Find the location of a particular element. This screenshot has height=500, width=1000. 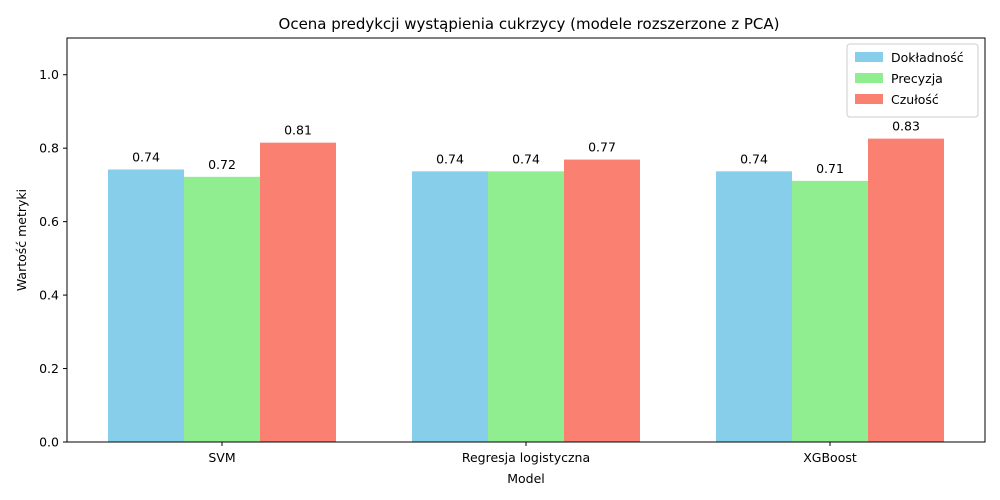

x-tick-label: Regresja logistyczna is located at coordinates (526, 457).